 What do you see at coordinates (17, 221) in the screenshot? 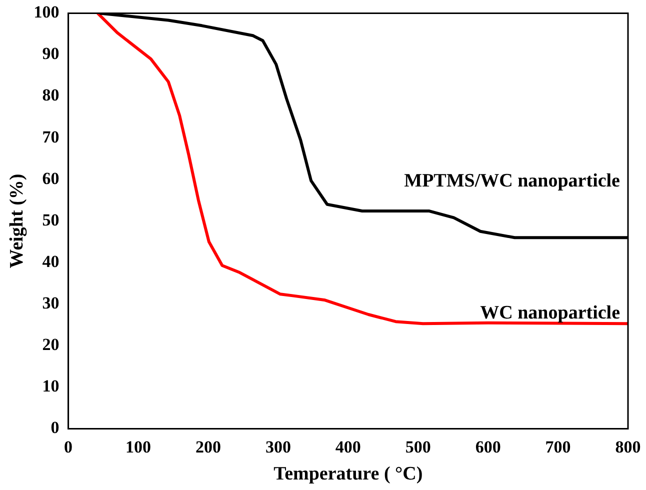
I see `y-axis-title: Weight (%)` at bounding box center [17, 221].